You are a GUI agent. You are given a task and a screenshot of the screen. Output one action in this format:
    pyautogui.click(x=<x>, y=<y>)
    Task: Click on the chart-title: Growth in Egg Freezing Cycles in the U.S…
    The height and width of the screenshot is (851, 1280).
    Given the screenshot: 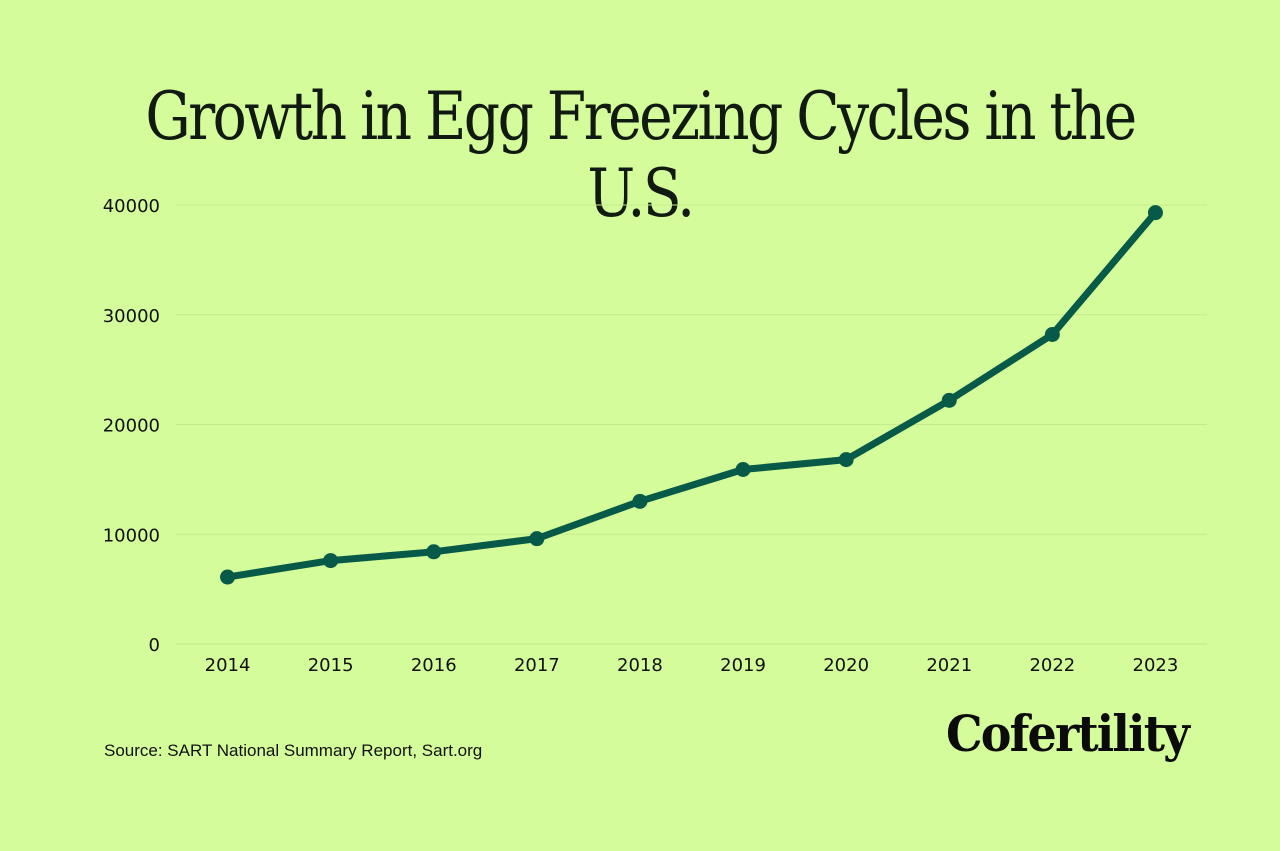 What is the action you would take?
    pyautogui.click(x=641, y=155)
    